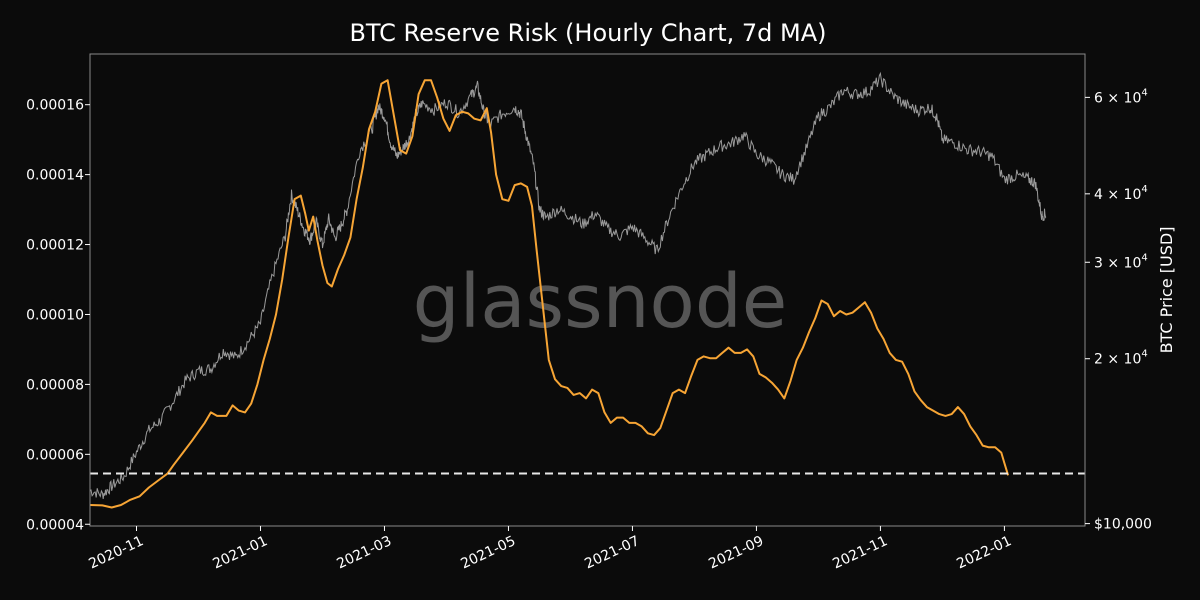  What do you see at coordinates (1121, 358) in the screenshot?
I see `y-right-tick-label: 2 × 104` at bounding box center [1121, 358].